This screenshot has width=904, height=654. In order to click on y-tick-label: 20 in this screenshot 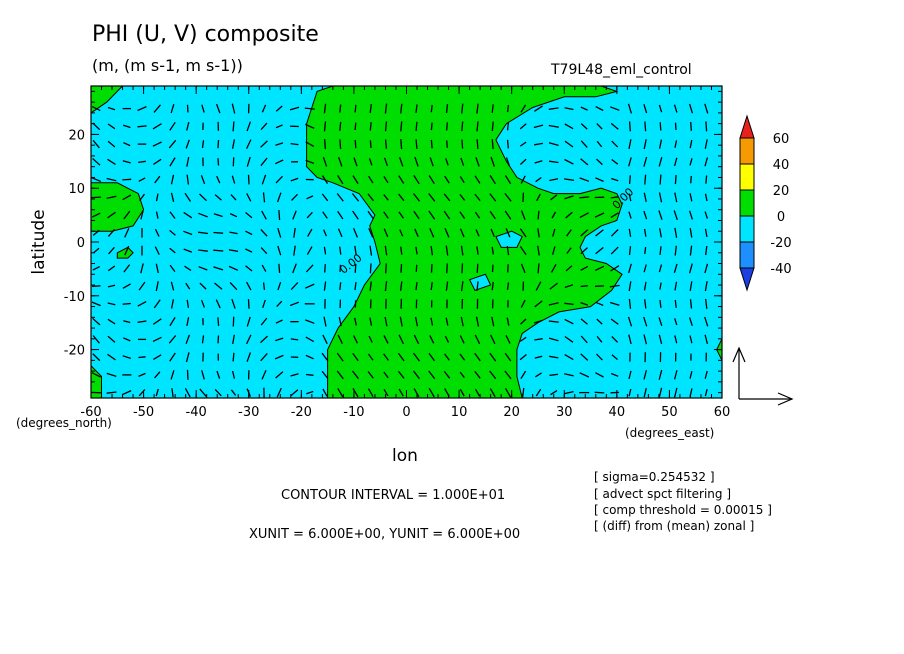, I will do `click(76, 135)`.